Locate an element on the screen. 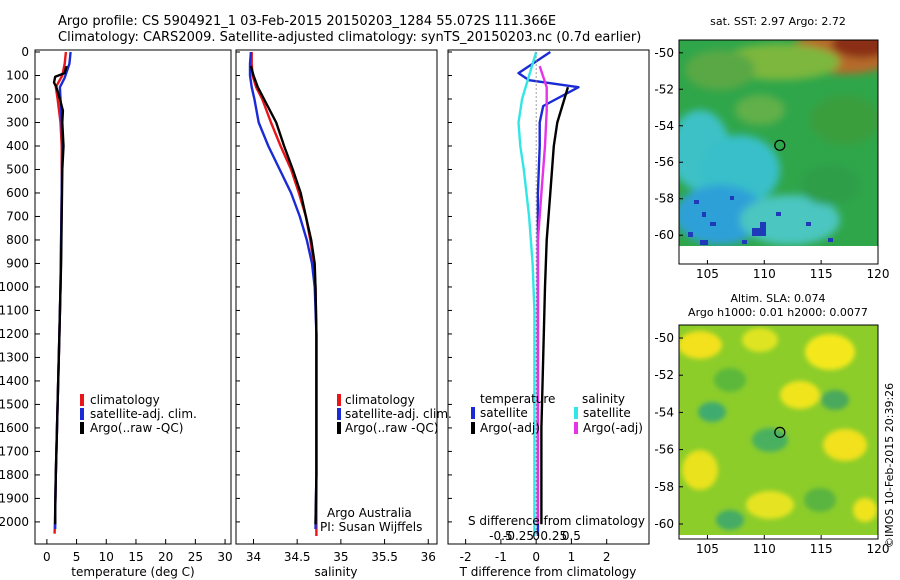 This screenshot has width=900, height=580. depth-tick-label: 900 is located at coordinates (17, 263).